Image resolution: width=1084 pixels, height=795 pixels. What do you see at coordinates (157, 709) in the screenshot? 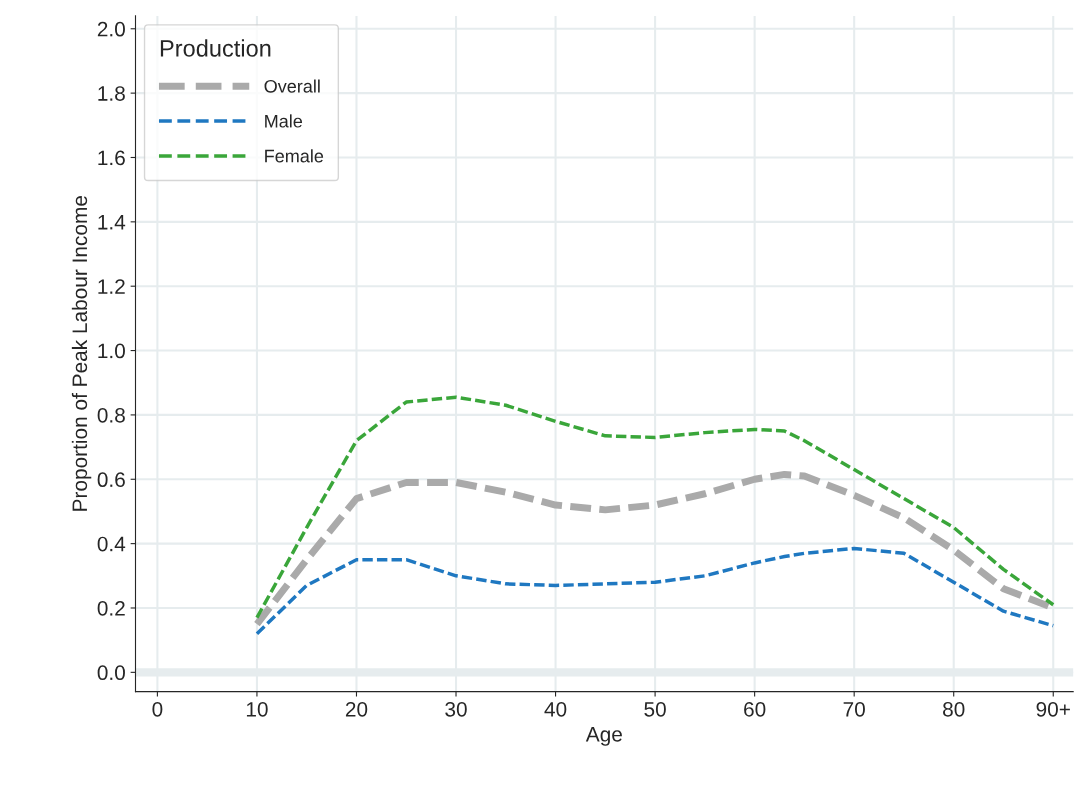
I see `x-tick-label: 0` at bounding box center [157, 709].